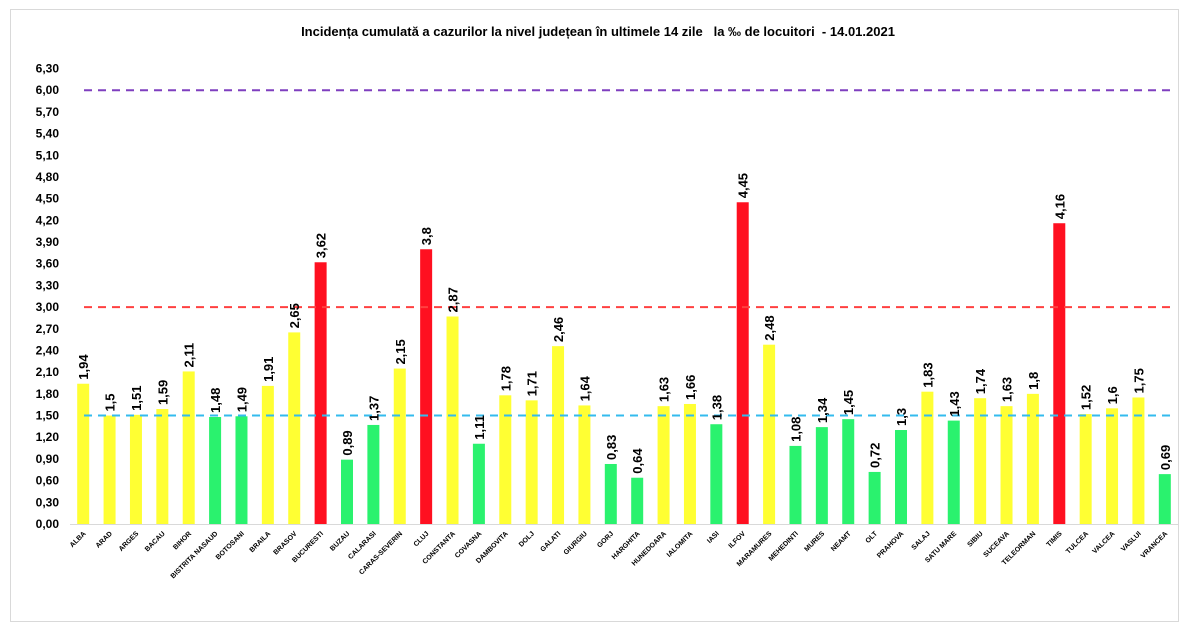 This screenshot has width=1196, height=636. What do you see at coordinates (426, 386) in the screenshot?
I see `bar-cluj` at bounding box center [426, 386].